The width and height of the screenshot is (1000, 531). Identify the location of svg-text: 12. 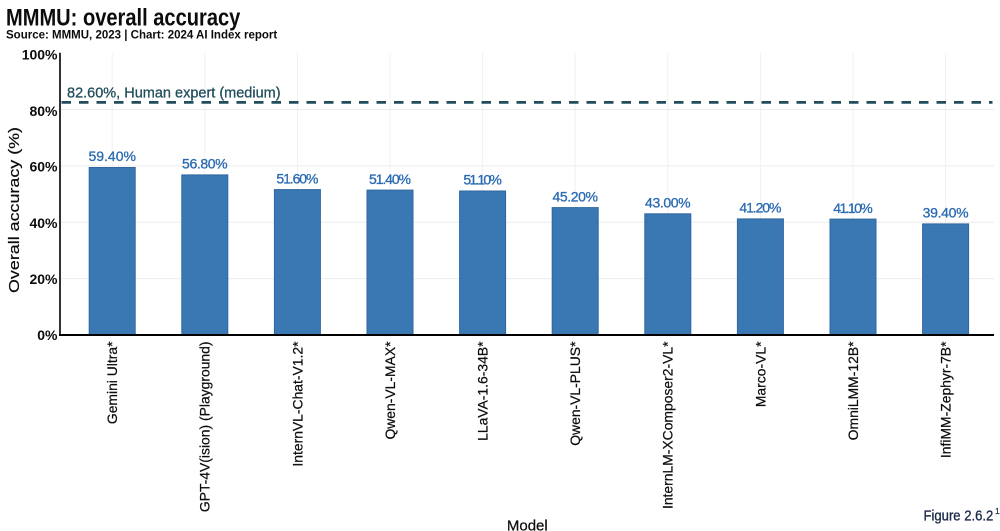
(997, 511).